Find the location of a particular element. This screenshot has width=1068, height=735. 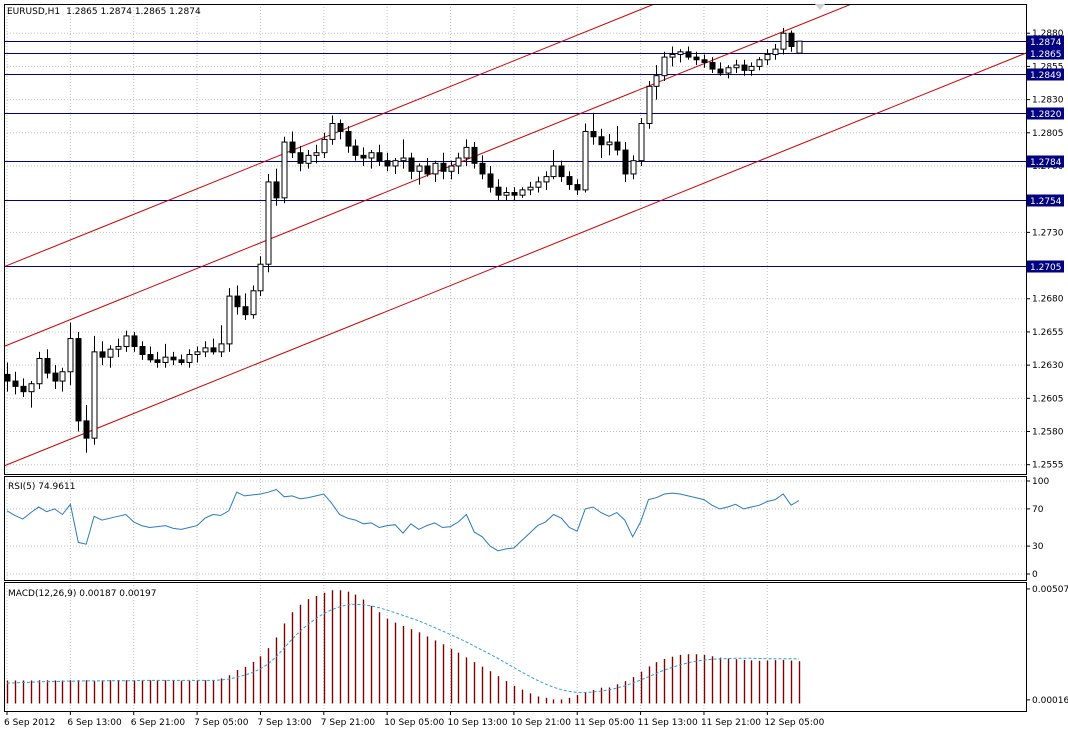

price-level-label: 1.2754 is located at coordinates (1046, 202).